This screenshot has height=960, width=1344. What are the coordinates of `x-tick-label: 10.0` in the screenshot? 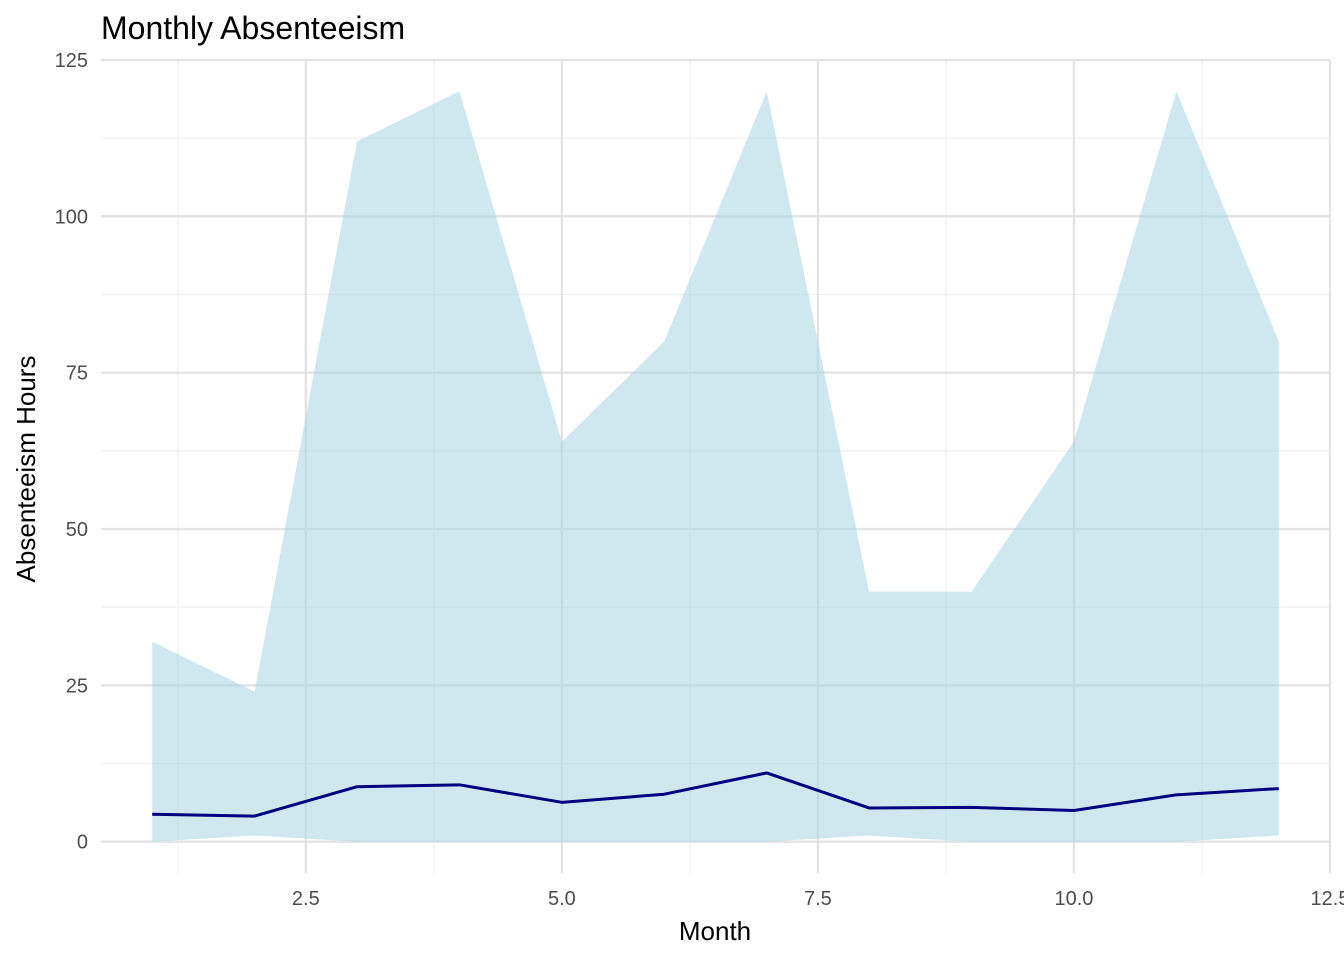 It's located at (1073, 899).